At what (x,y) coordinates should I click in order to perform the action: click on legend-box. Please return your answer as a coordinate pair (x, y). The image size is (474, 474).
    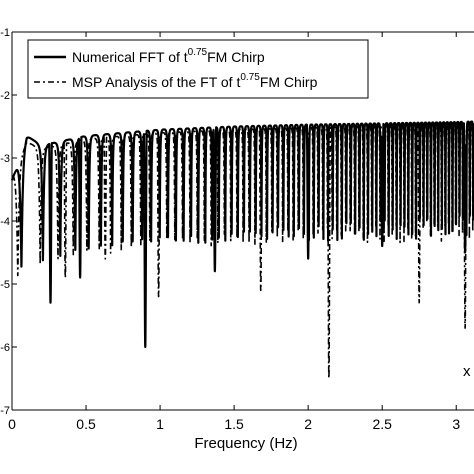
    Looking at the image, I should click on (198, 69).